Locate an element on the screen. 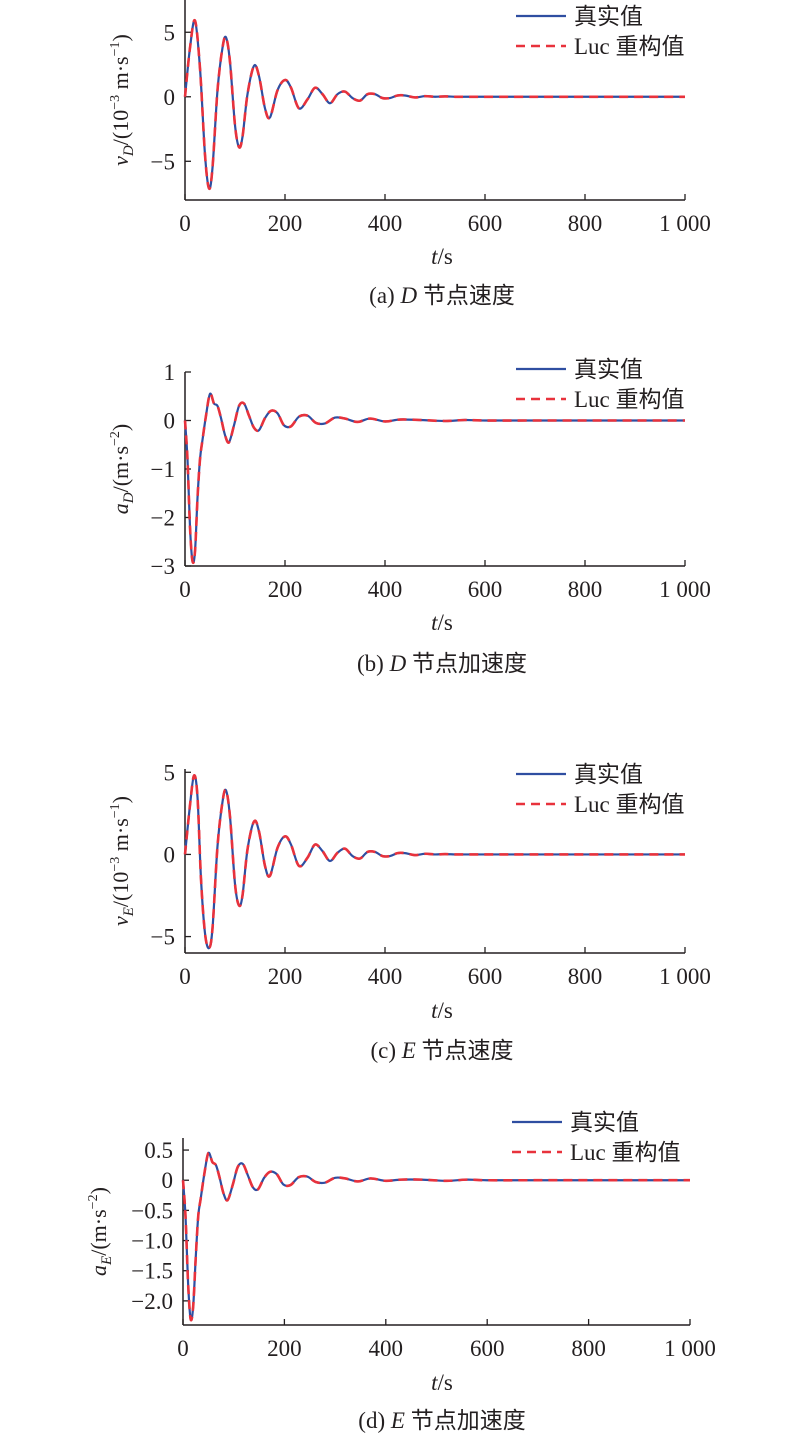 Image resolution: width=800 pixels, height=1445 pixels. caption-text: 节点加速度 is located at coordinates (465, 1420).